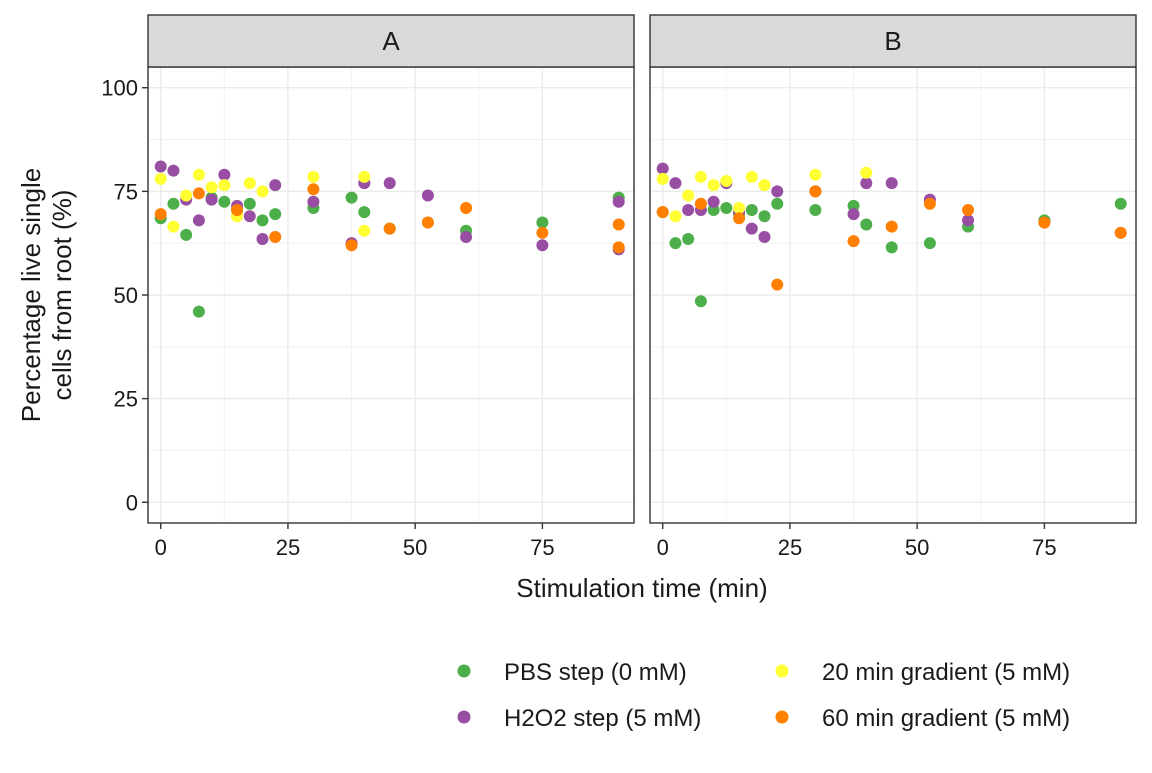 This screenshot has width=1152, height=773. Describe the element at coordinates (946, 718) in the screenshot. I see `legend-label-grad60: 60 min gradient (5 mM)` at that location.